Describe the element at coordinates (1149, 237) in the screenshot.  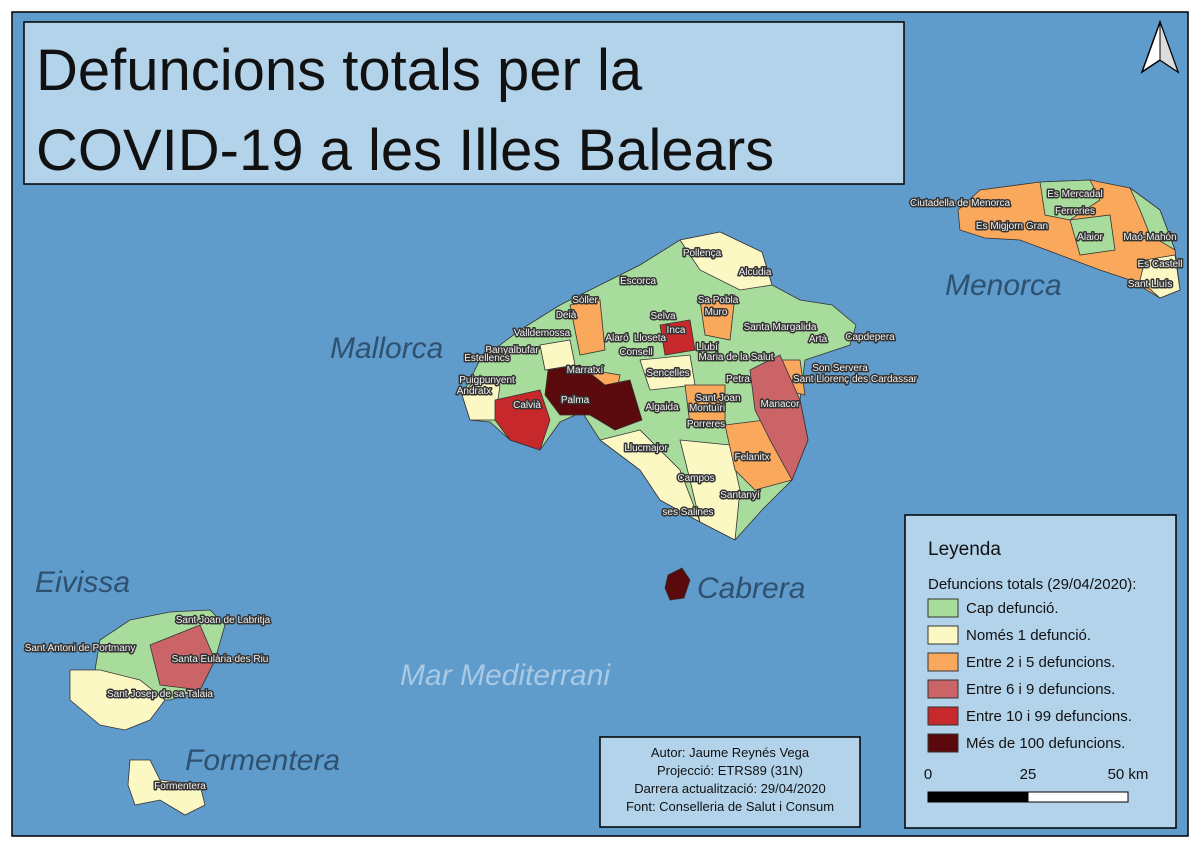
I see `municipality-label: Maó-Mahón` at that location.